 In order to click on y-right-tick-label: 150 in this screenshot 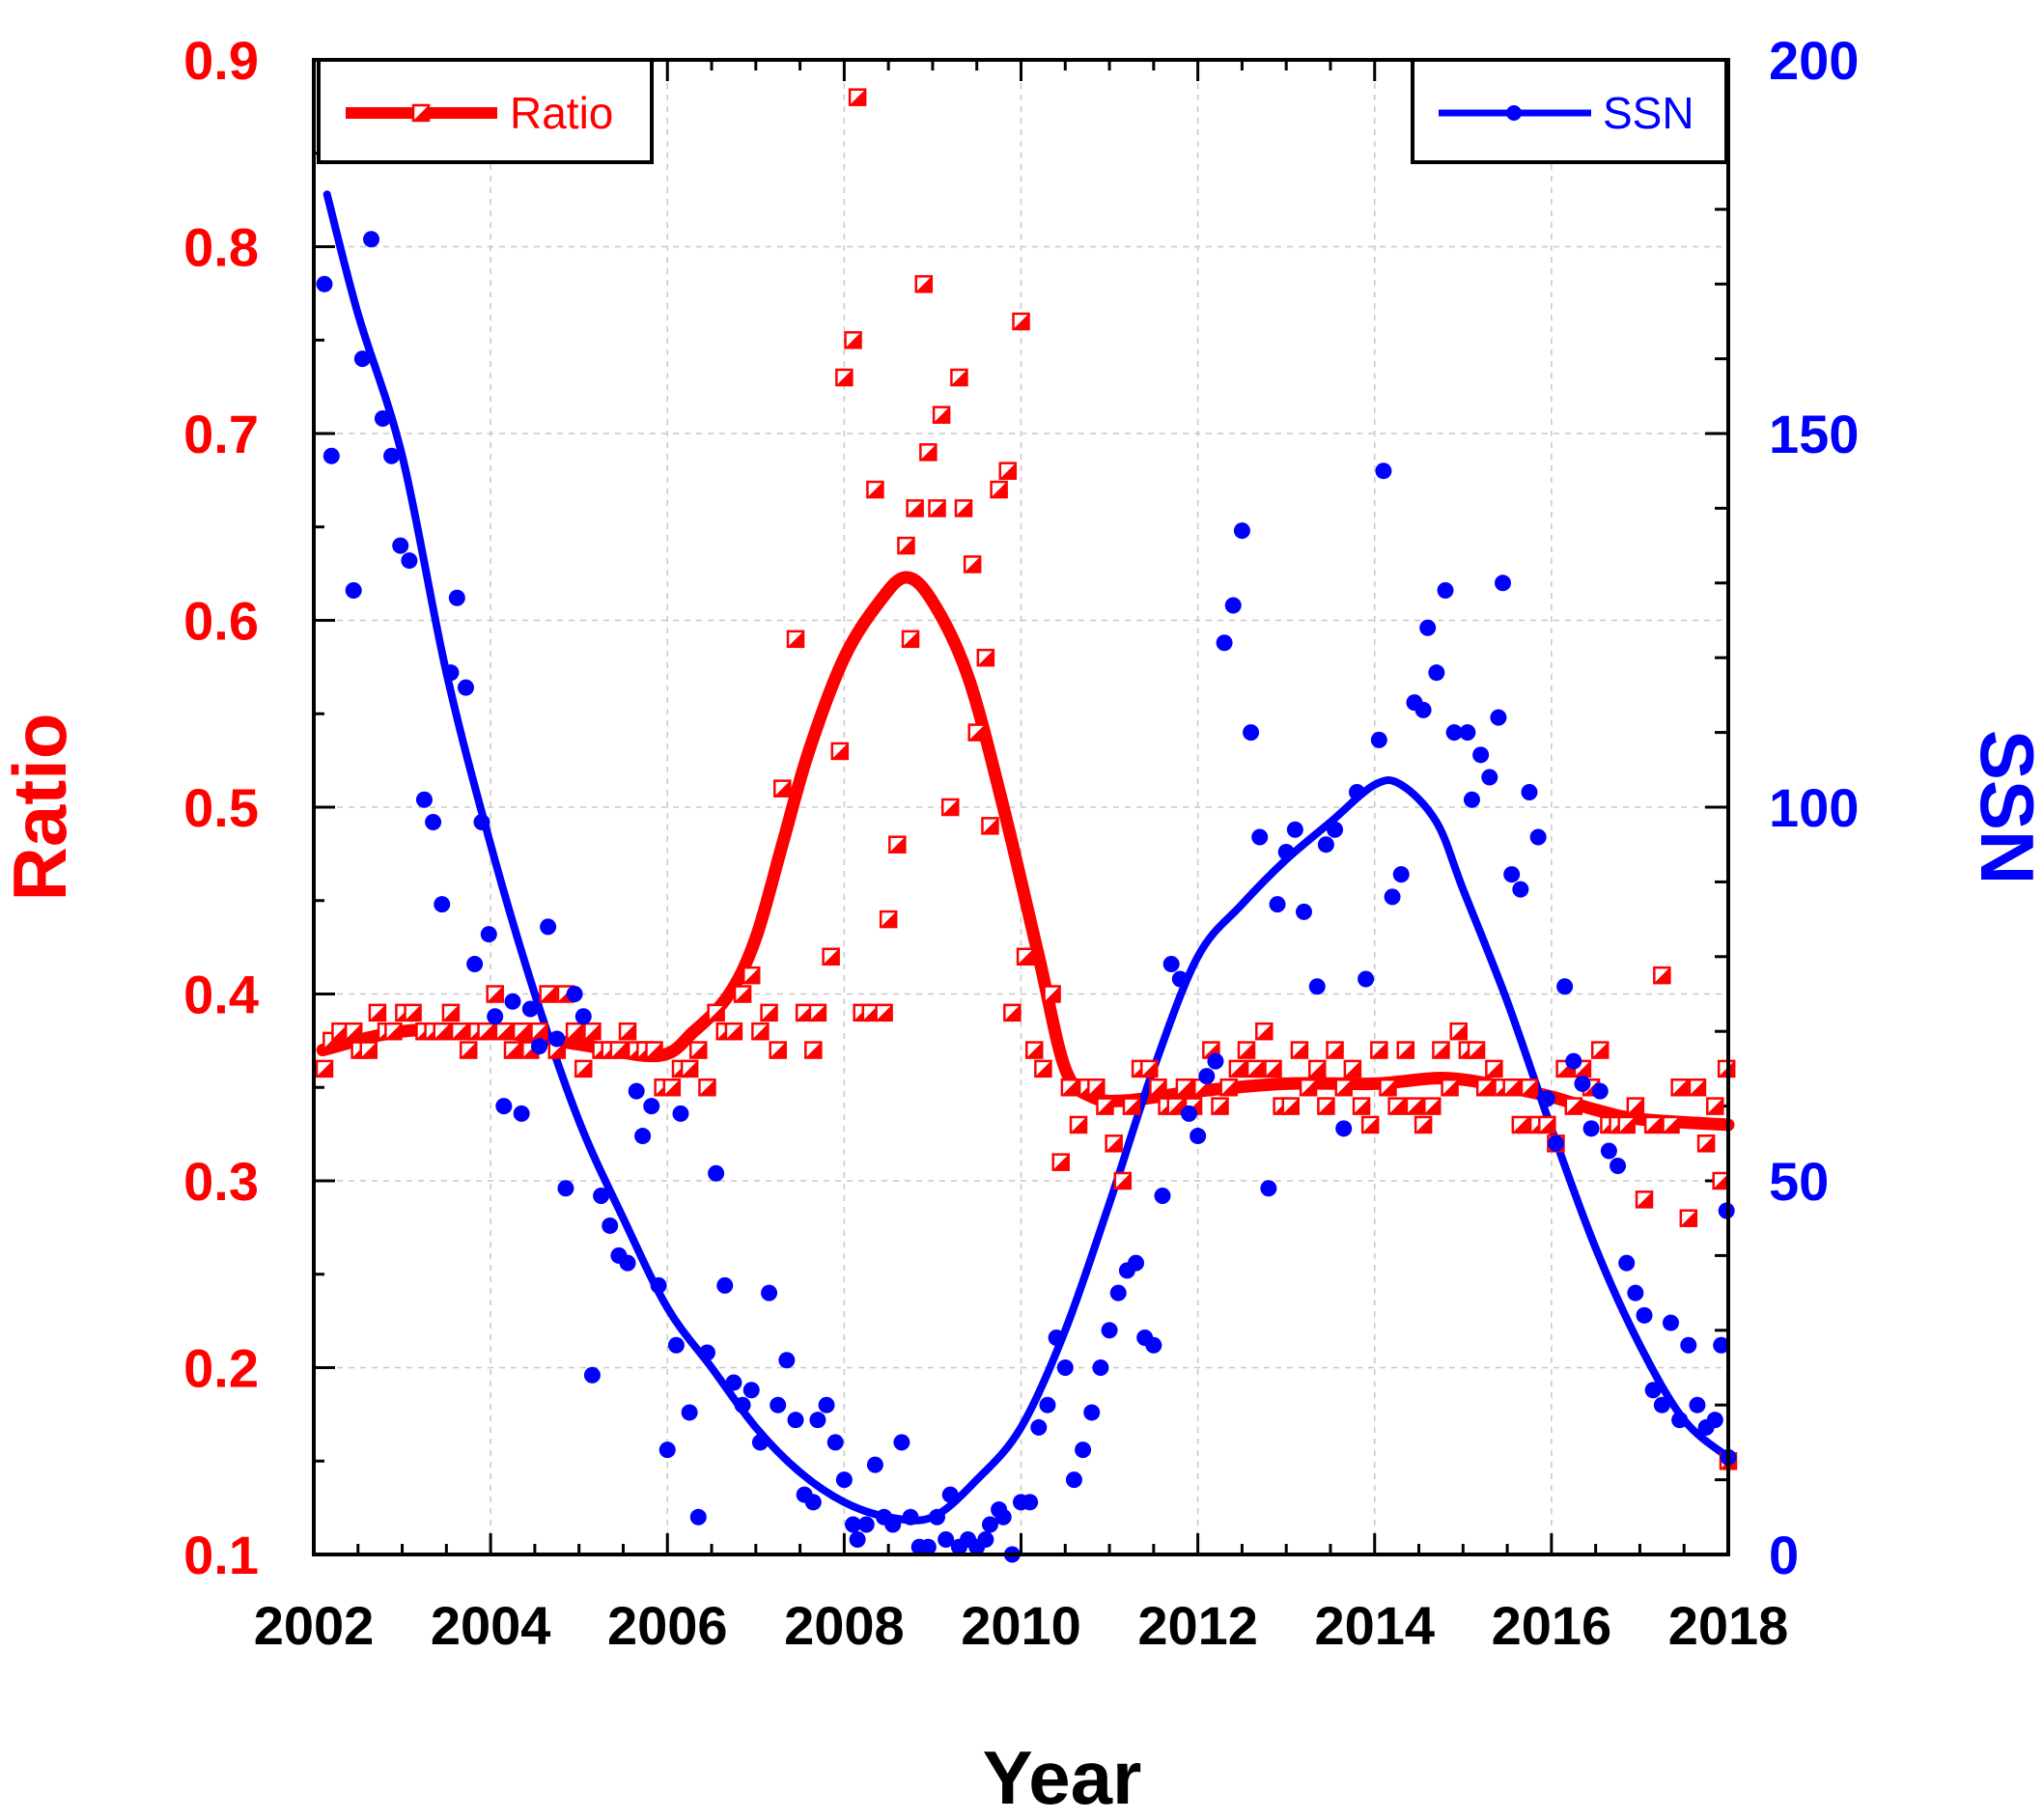, I will do `click(1814, 434)`.